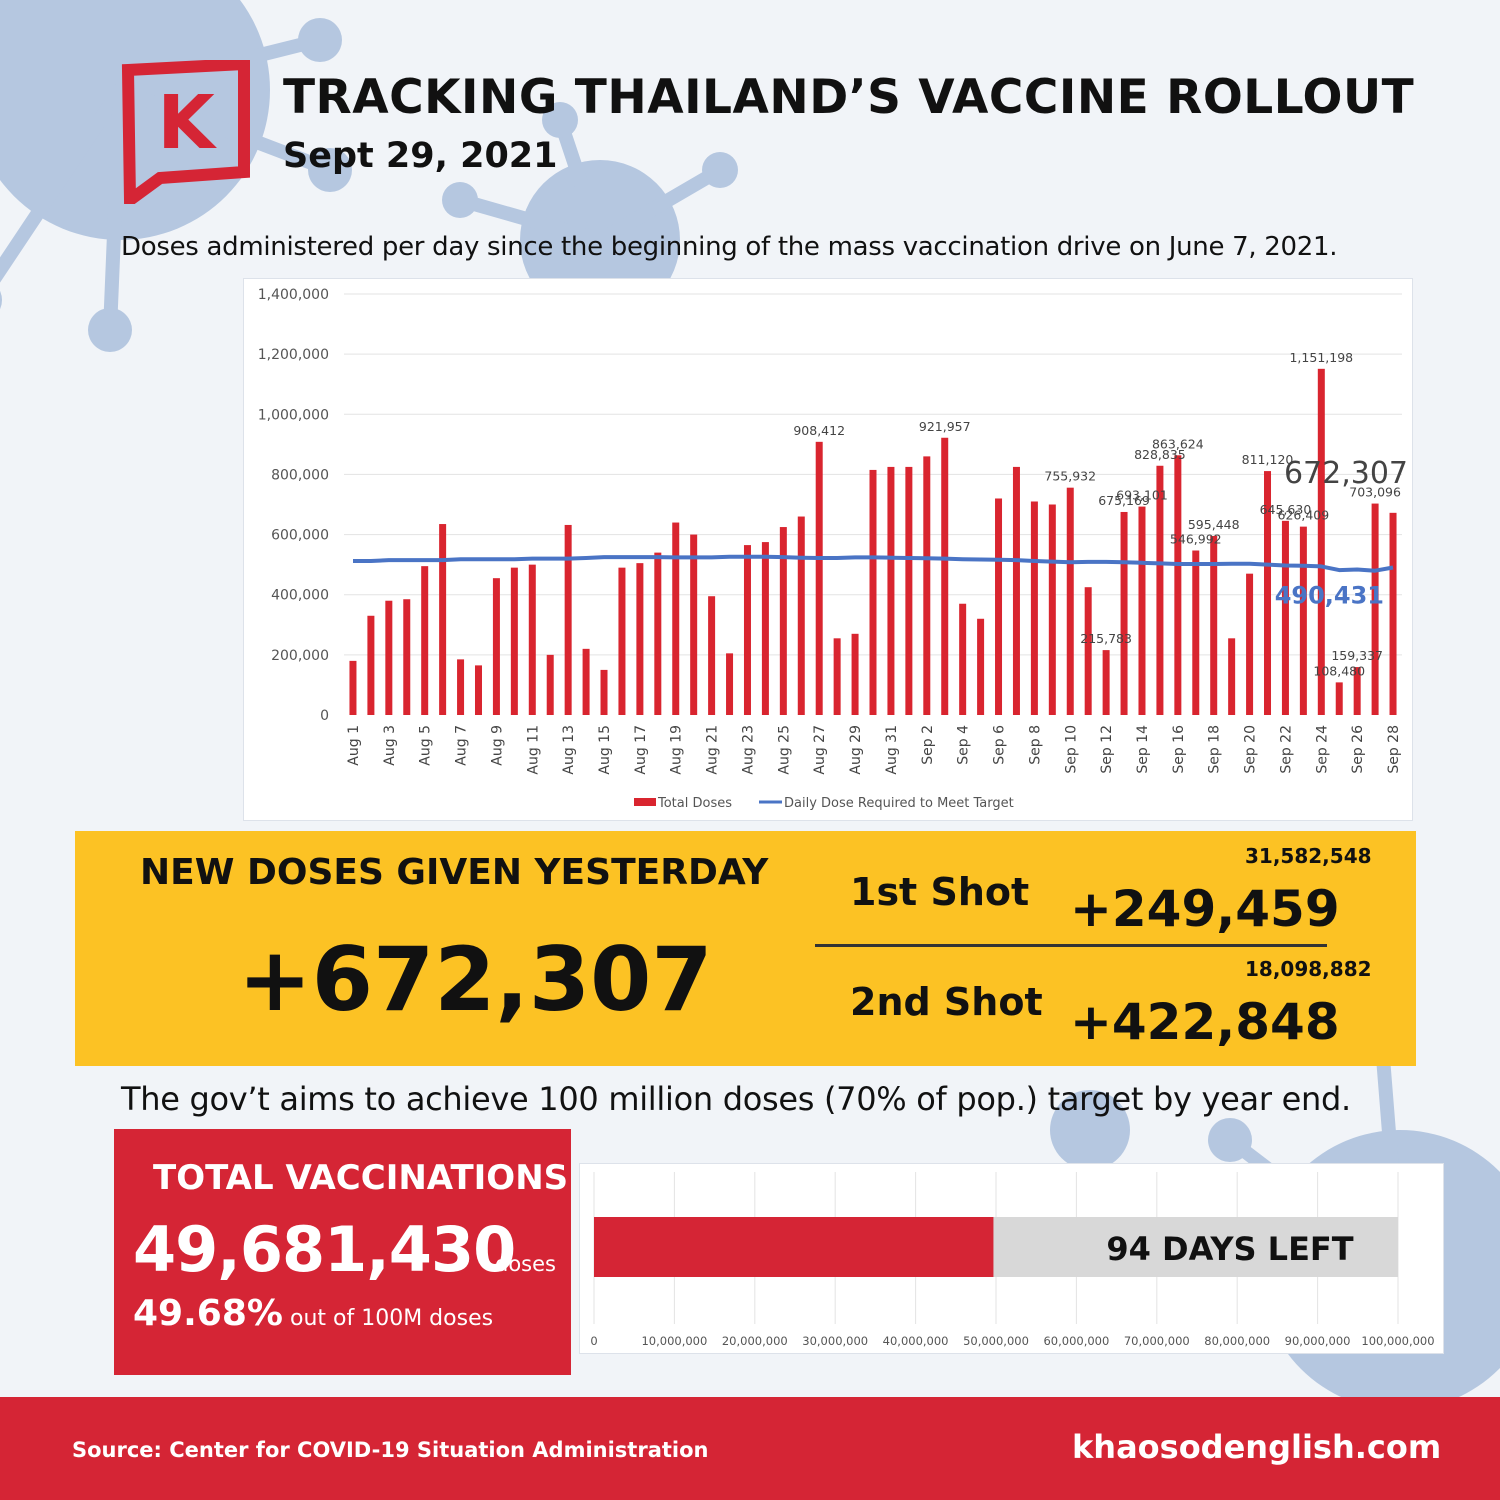  Describe the element at coordinates (1346, 473) in the screenshot. I see `latest-dose-label: 672,307` at that location.